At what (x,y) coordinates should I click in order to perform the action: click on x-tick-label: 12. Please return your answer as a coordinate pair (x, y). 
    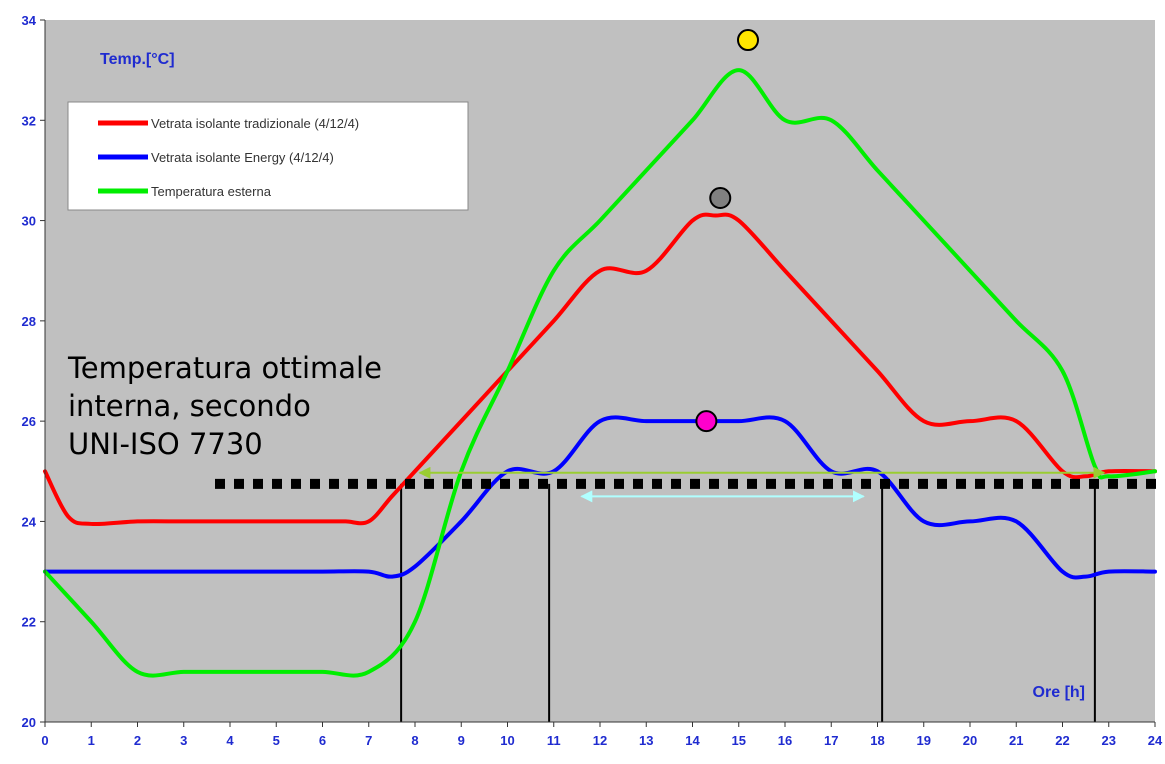
    Looking at the image, I should click on (600, 740).